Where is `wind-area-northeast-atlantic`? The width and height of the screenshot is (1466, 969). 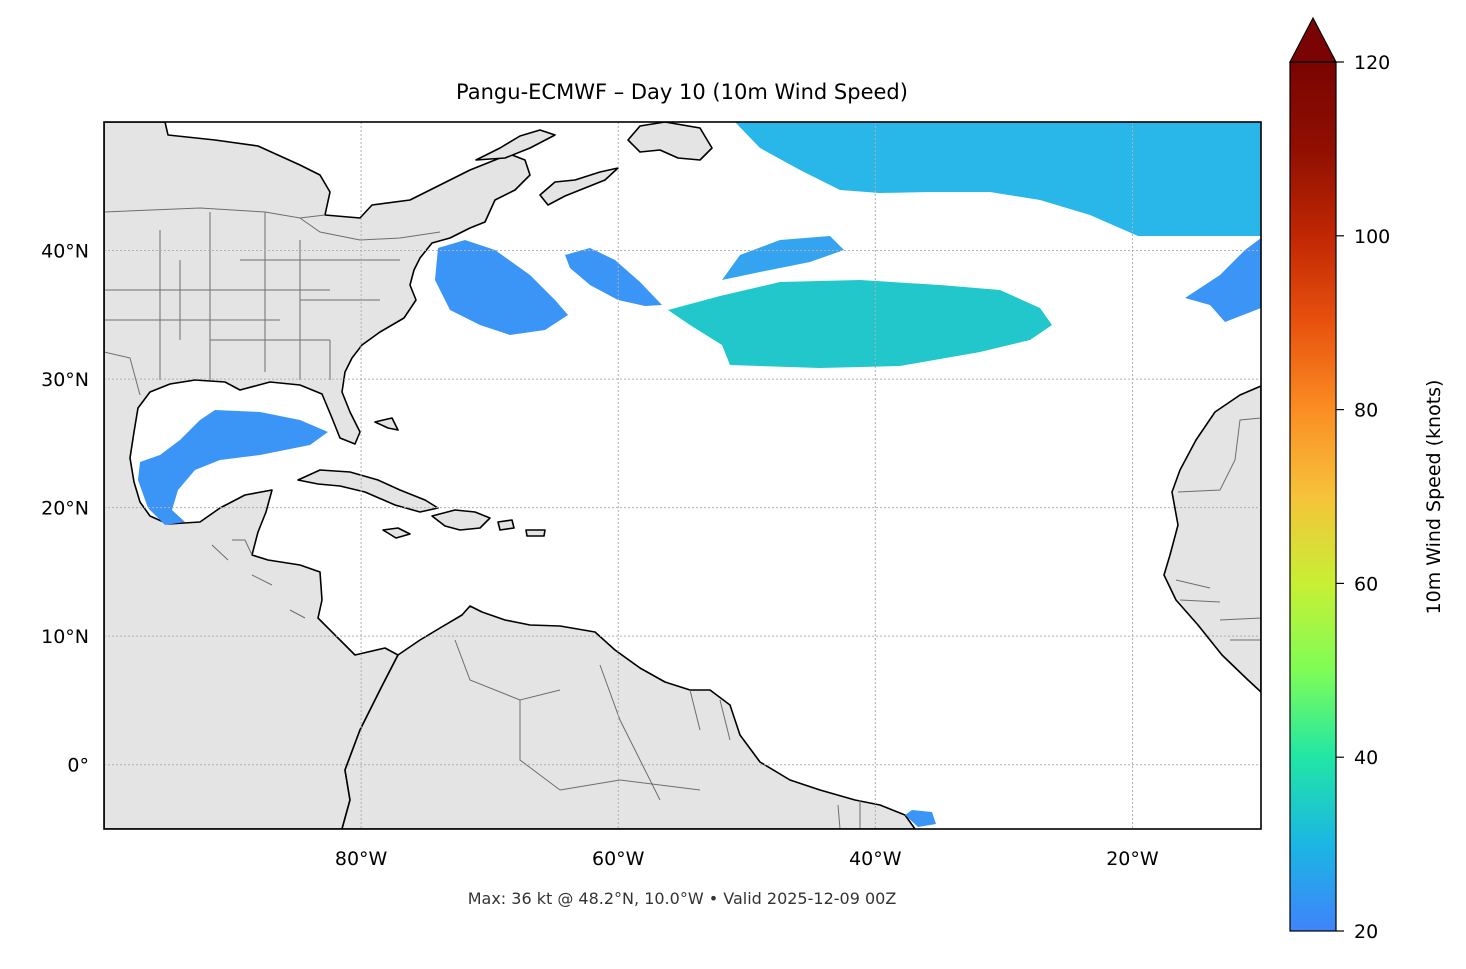 wind-area-northeast-atlantic is located at coordinates (998, 179).